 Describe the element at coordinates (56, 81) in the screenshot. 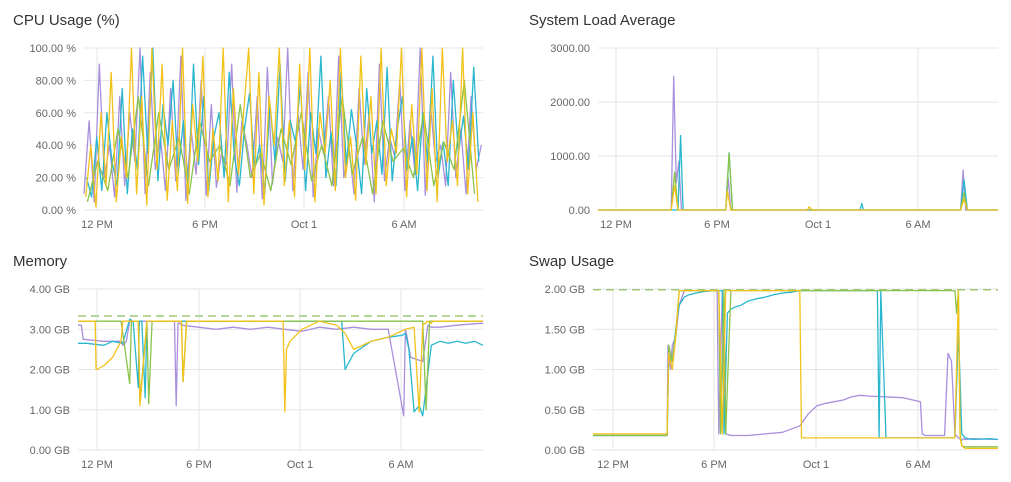

I see `y-tick-label: 80.00 %` at that location.